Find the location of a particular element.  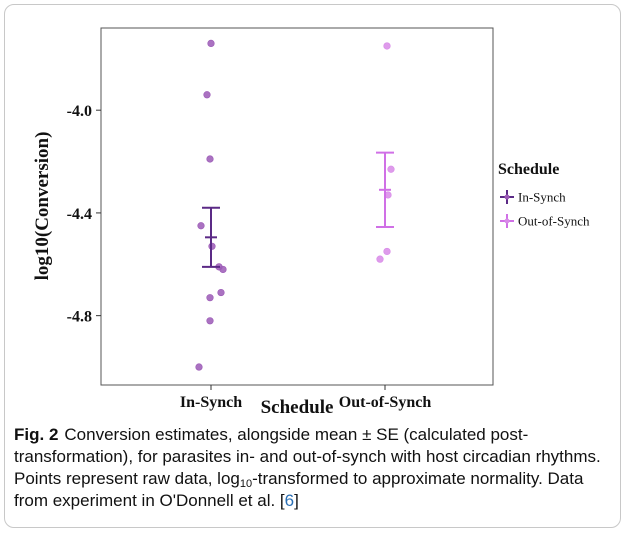

figure-label: Fig. 2 is located at coordinates (36, 434).